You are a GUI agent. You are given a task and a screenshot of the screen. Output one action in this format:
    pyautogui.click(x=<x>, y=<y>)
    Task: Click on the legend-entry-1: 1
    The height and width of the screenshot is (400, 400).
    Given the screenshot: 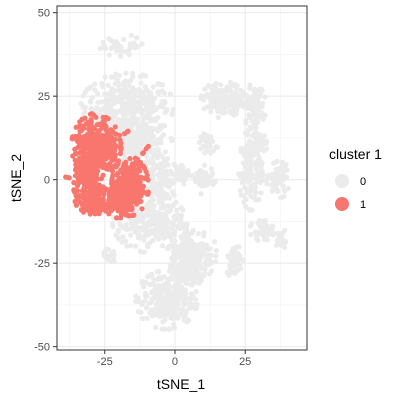 What is the action you would take?
    pyautogui.click(x=347, y=205)
    